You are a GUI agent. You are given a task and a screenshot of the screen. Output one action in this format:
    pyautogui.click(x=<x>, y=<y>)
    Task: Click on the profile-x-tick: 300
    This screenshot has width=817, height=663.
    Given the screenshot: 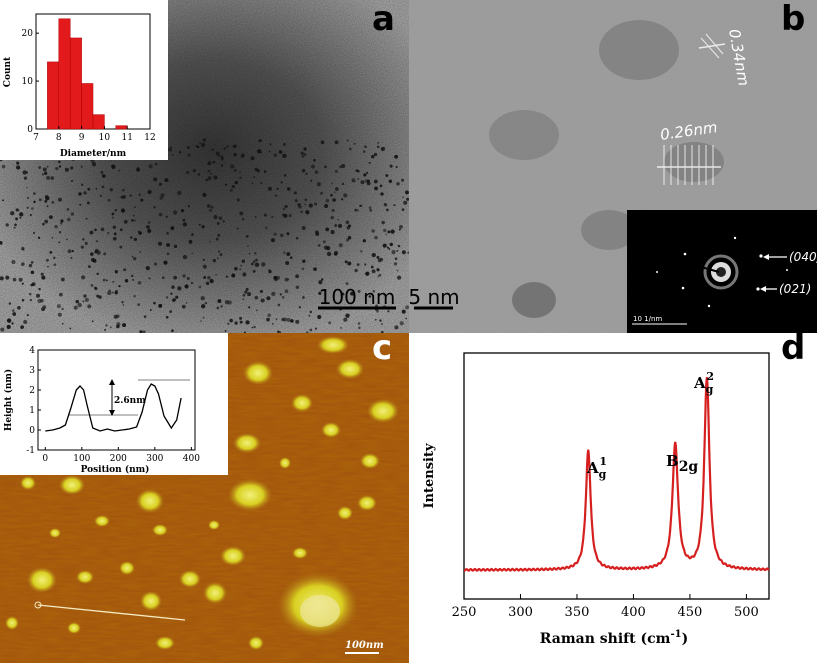 What is the action you would take?
    pyautogui.click(x=154, y=459)
    